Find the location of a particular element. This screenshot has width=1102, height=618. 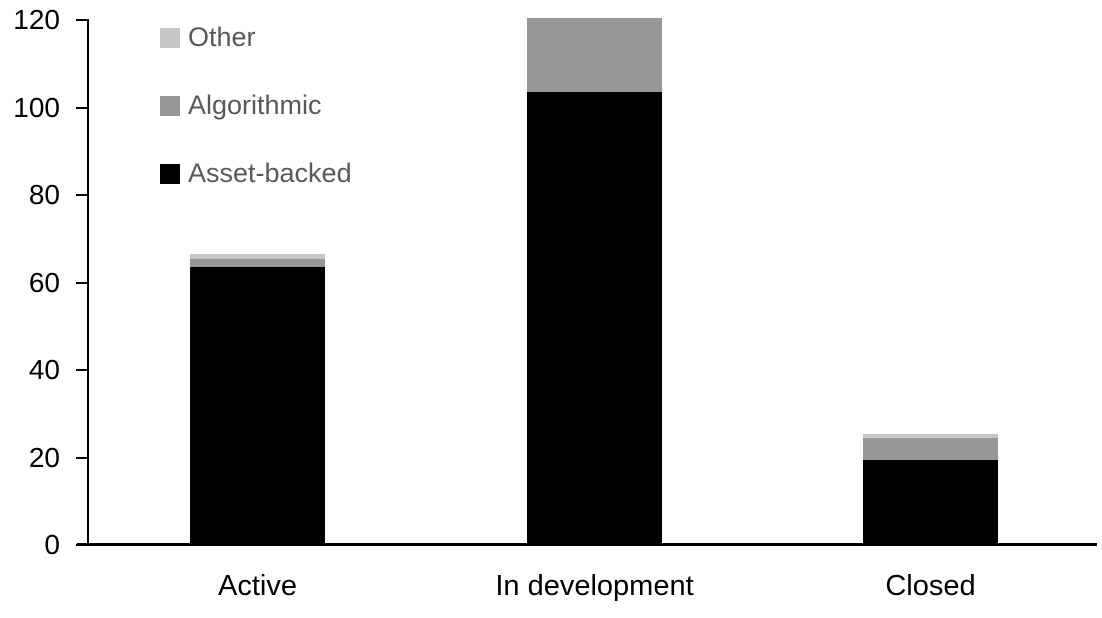

y-tick-label: 80 is located at coordinates (44, 194).